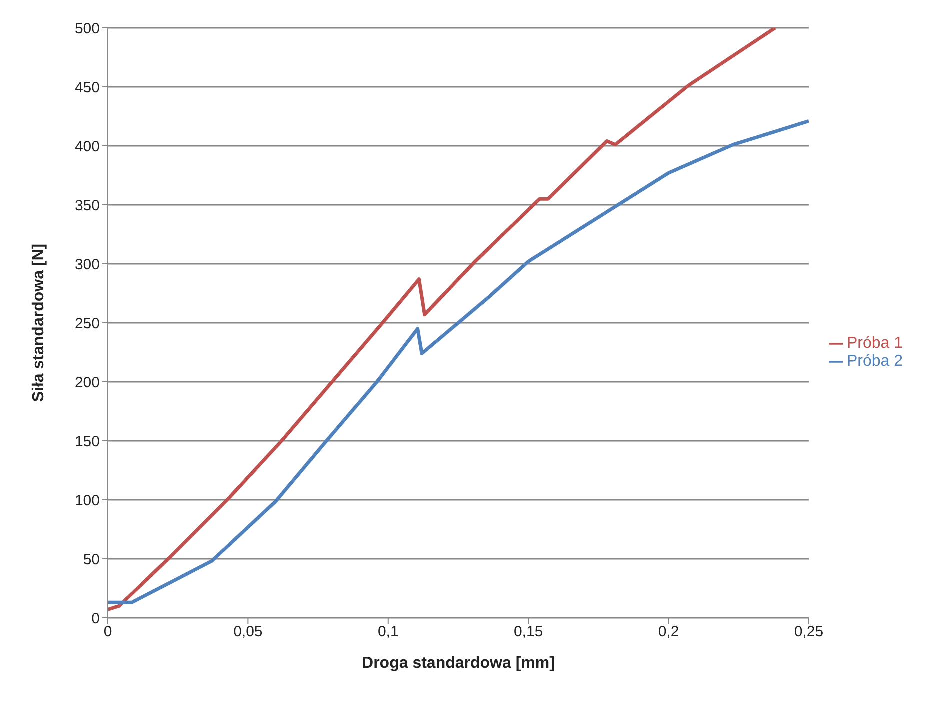  I want to click on x-tick-label: 0,2, so click(669, 632).